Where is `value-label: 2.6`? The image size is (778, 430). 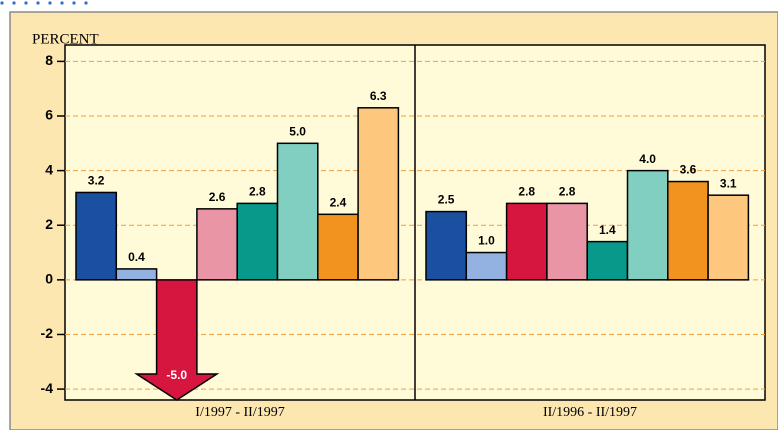 value-label: 2.6 is located at coordinates (217, 197).